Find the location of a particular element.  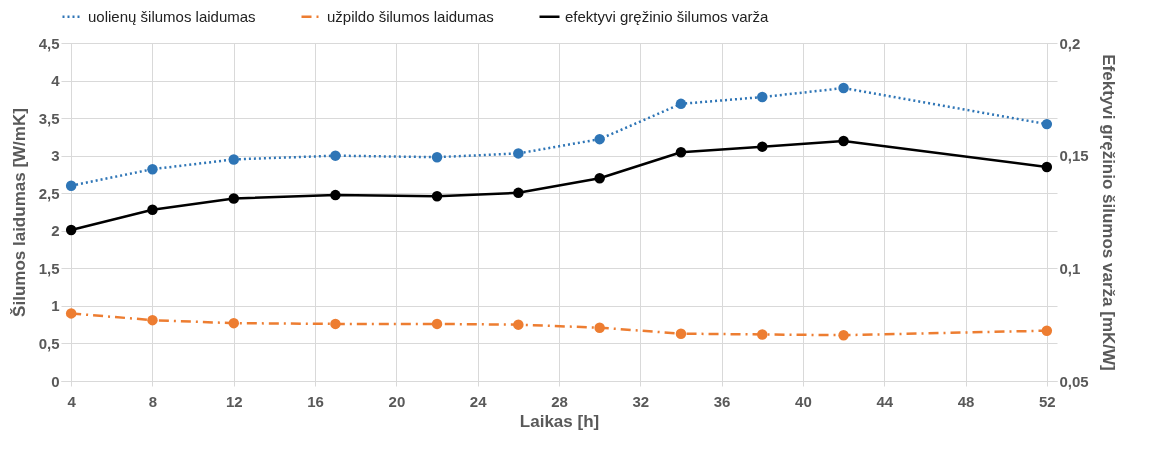

x-tick-label: 4 is located at coordinates (72, 401).